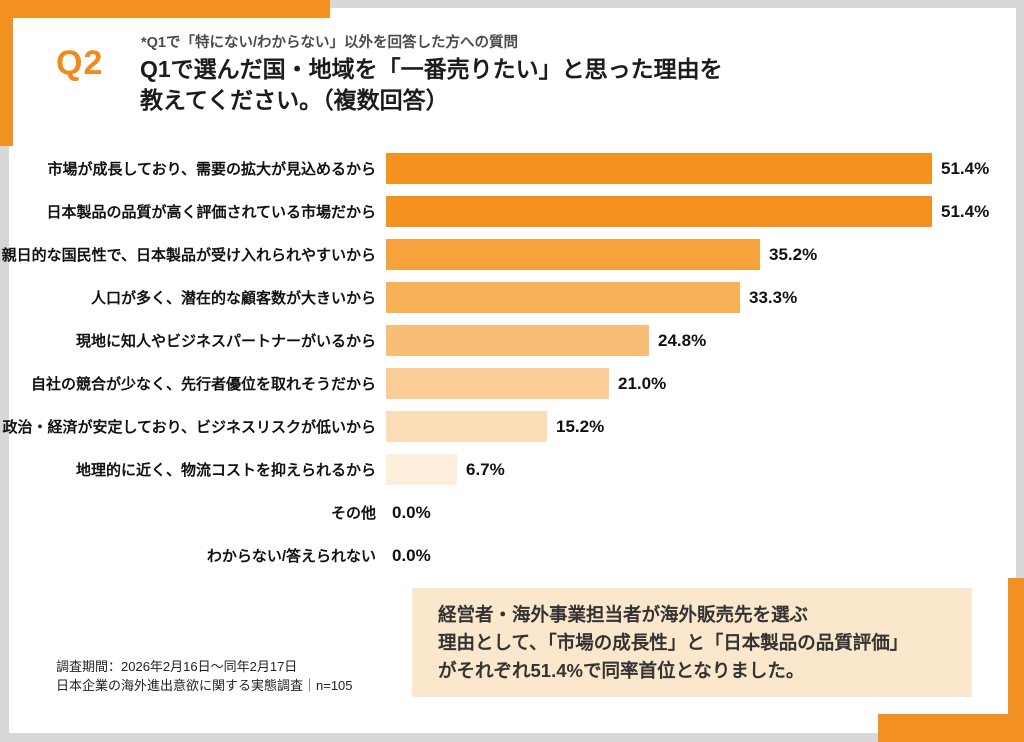 This screenshot has width=1024, height=742. What do you see at coordinates (4, 439) in the screenshot?
I see `frame-edge-left` at bounding box center [4, 439].